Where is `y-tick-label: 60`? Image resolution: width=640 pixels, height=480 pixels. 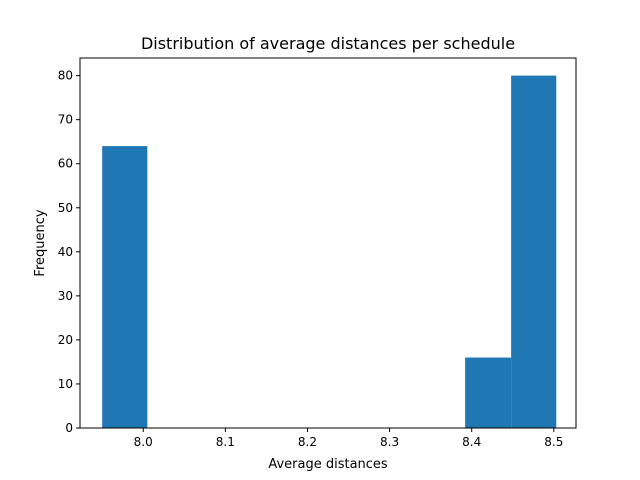
y-tick-label: 60 is located at coordinates (65, 164).